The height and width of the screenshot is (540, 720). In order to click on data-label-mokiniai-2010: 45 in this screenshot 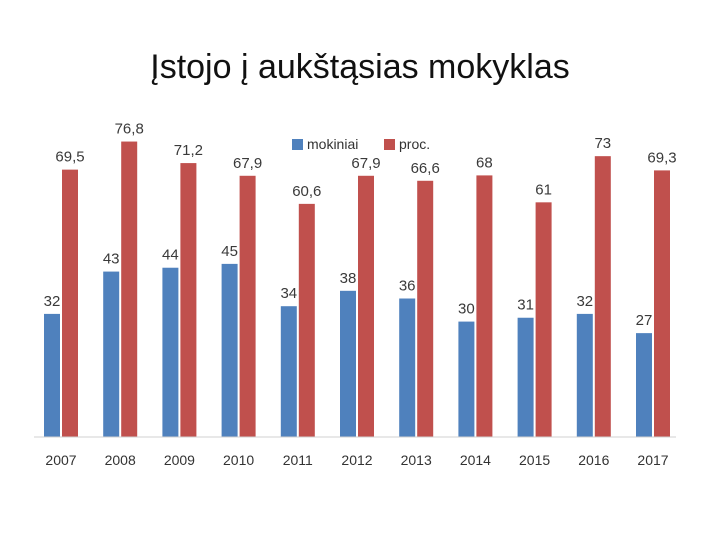, I will do `click(229, 251)`.